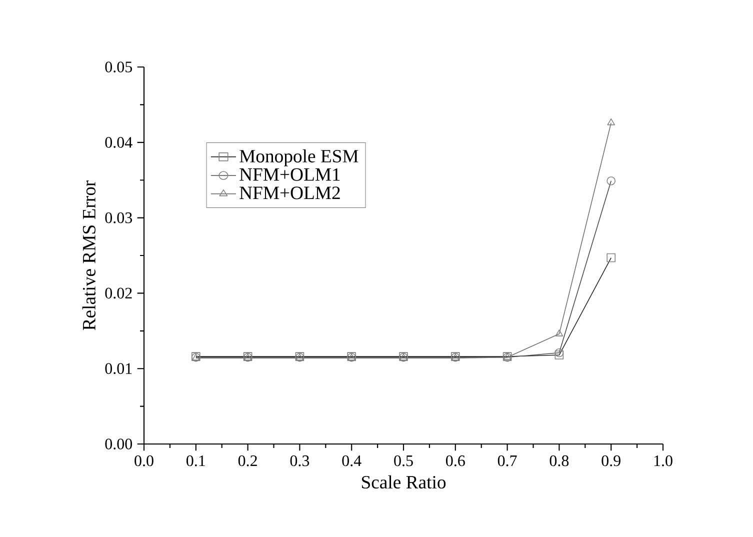 The image size is (753, 537). Describe the element at coordinates (144, 460) in the screenshot. I see `x-tick-label: 0.0` at that location.